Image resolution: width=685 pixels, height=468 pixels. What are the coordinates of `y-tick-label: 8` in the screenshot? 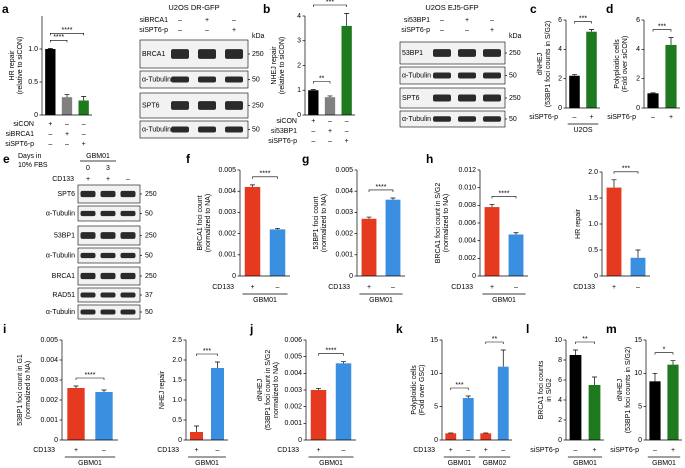 It's located at (560, 360).